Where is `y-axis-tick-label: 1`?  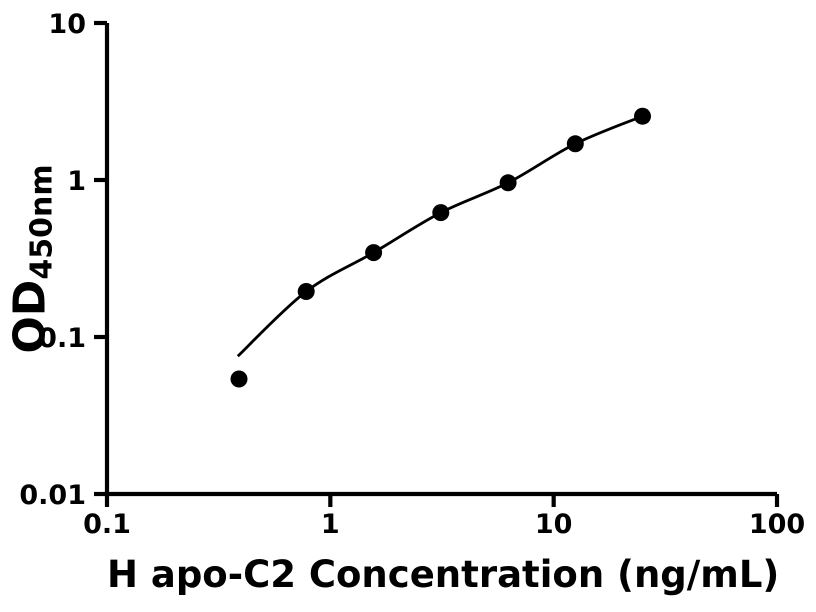 y-axis-tick-label: 1 is located at coordinates (76, 181).